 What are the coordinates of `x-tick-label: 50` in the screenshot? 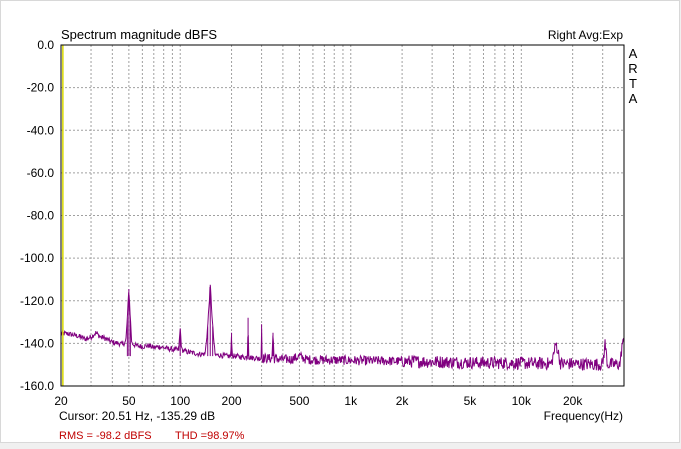 It's located at (129, 401).